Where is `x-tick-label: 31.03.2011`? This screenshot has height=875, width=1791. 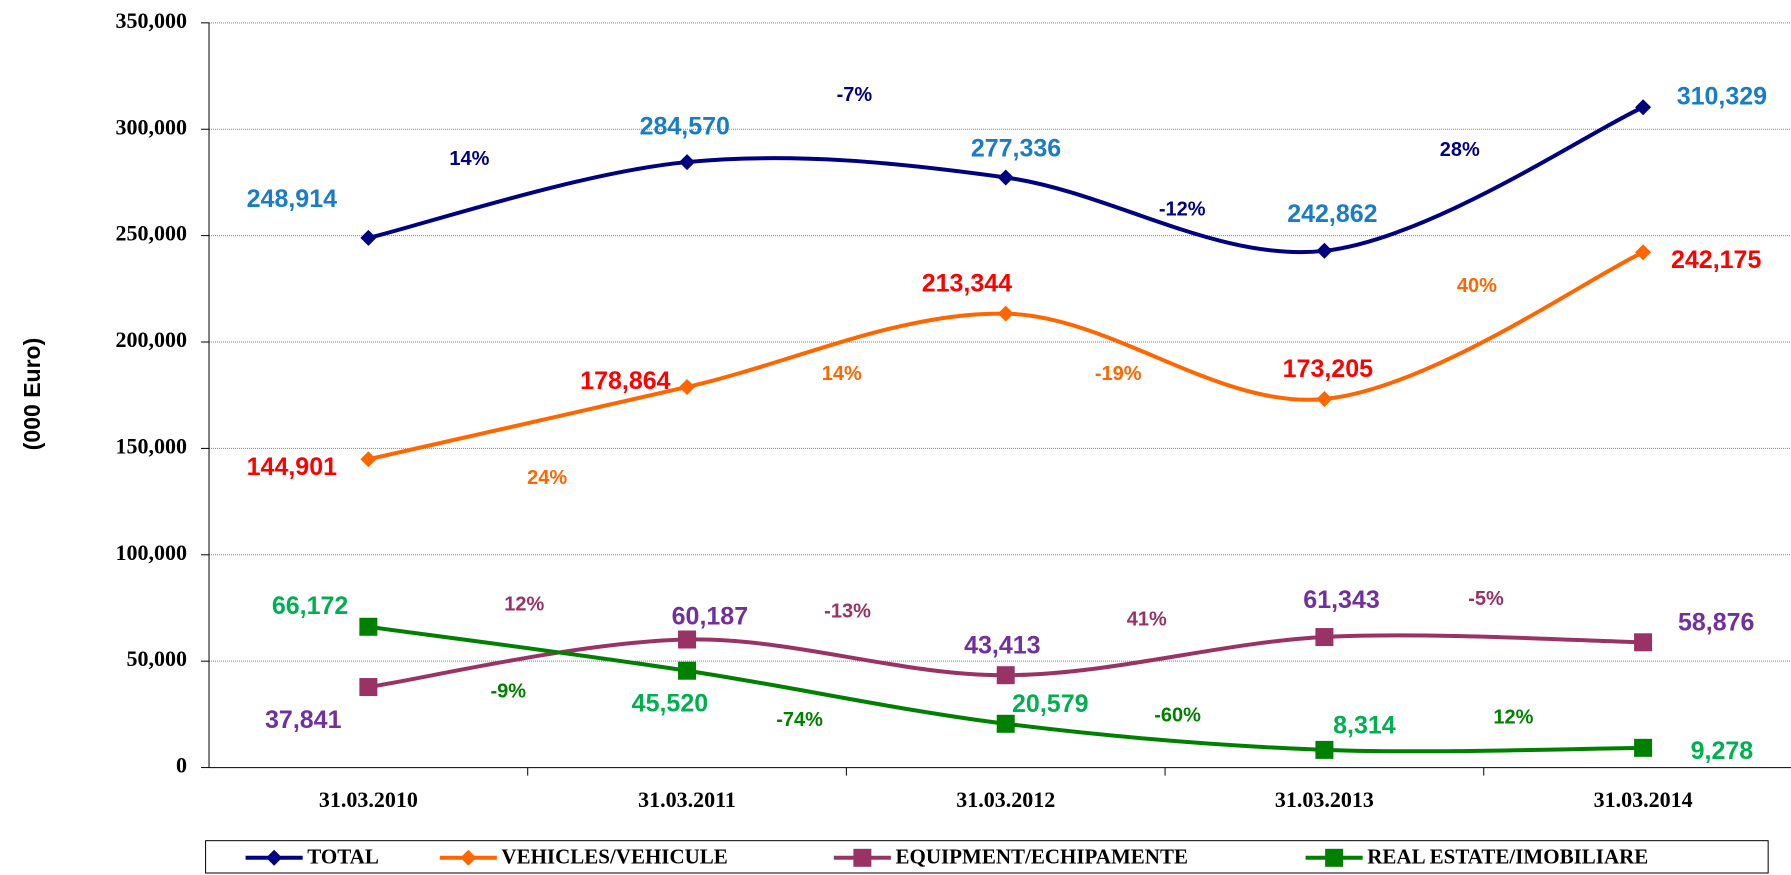 x-tick-label: 31.03.2011 is located at coordinates (687, 799).